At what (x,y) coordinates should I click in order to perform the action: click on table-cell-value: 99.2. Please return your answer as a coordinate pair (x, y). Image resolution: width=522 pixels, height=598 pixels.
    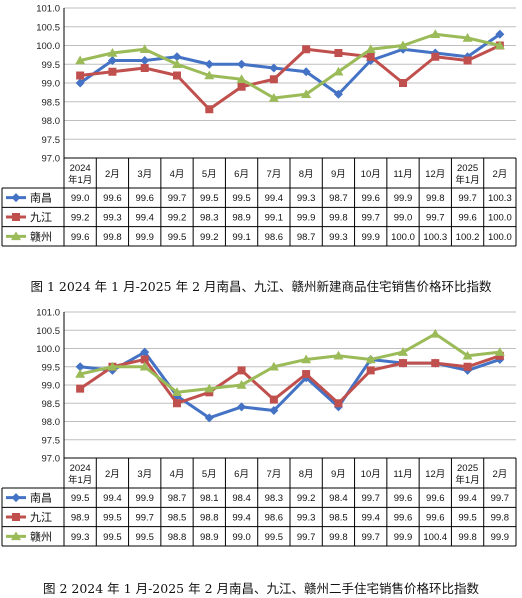
    Looking at the image, I should click on (80, 218).